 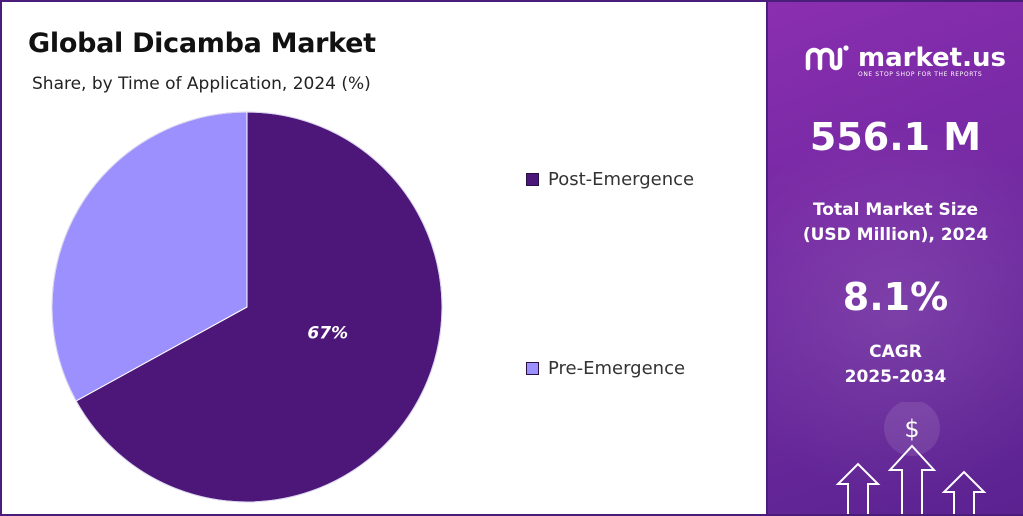 I want to click on panel-divider, so click(x=767, y=258).